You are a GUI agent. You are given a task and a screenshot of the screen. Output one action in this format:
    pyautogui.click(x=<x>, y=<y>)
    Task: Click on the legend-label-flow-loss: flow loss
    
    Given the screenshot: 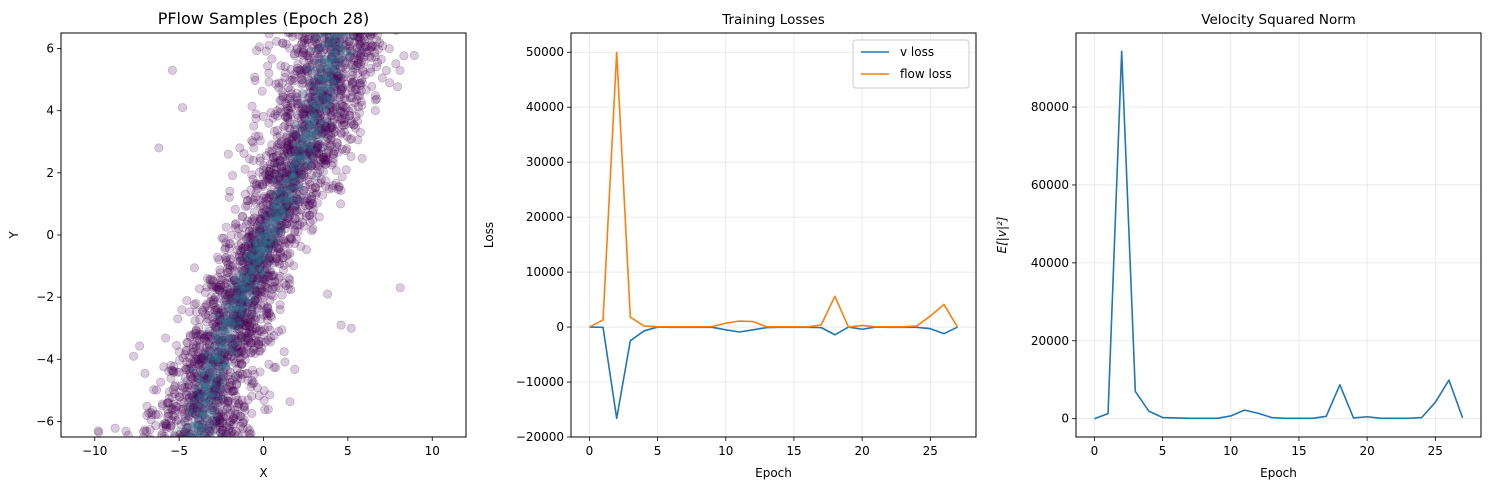 What is the action you would take?
    pyautogui.click(x=926, y=74)
    